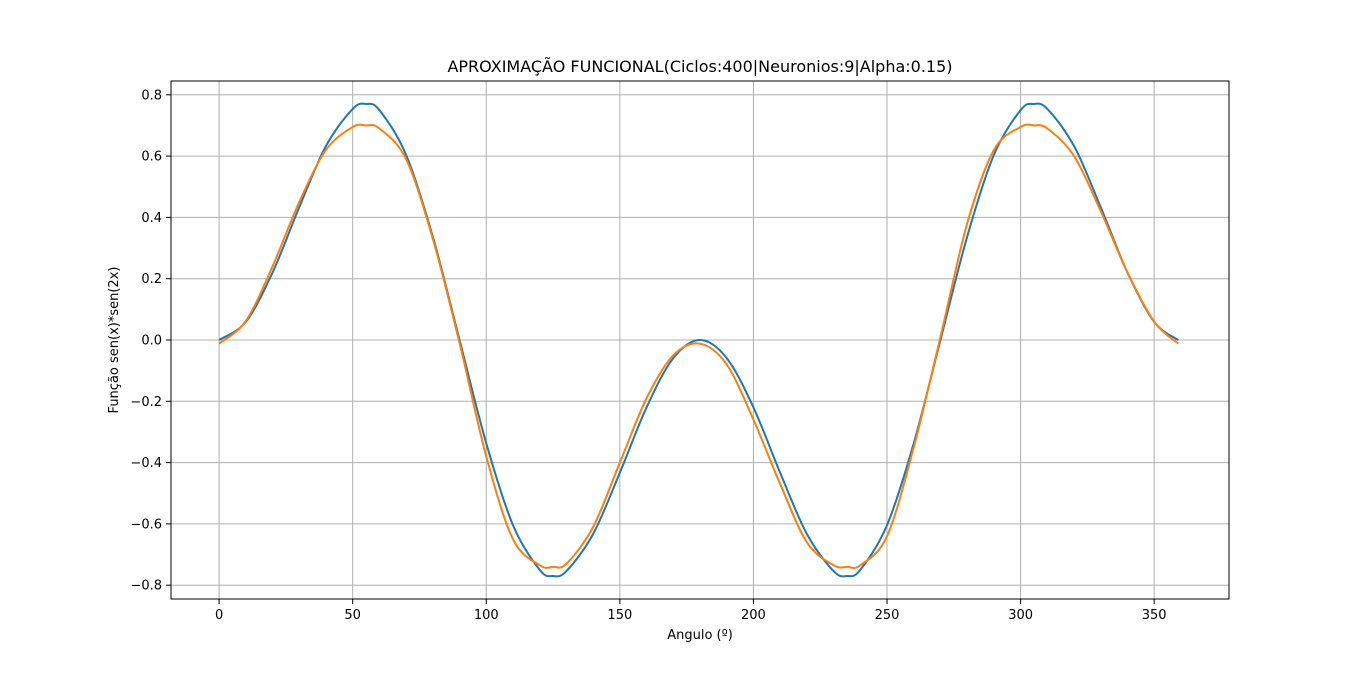 The height and width of the screenshot is (673, 1366). Describe the element at coordinates (700, 635) in the screenshot. I see `x-axis-label: Angulo (º)` at that location.